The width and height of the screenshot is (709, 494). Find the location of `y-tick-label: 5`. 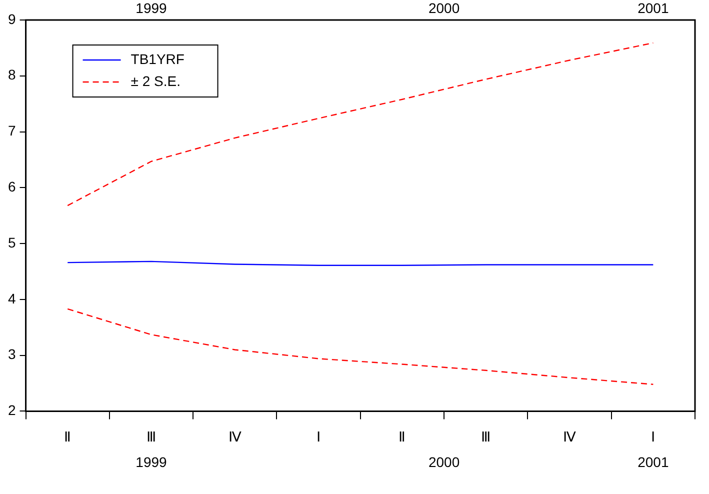

y-tick-label: 5 is located at coordinates (12, 242).